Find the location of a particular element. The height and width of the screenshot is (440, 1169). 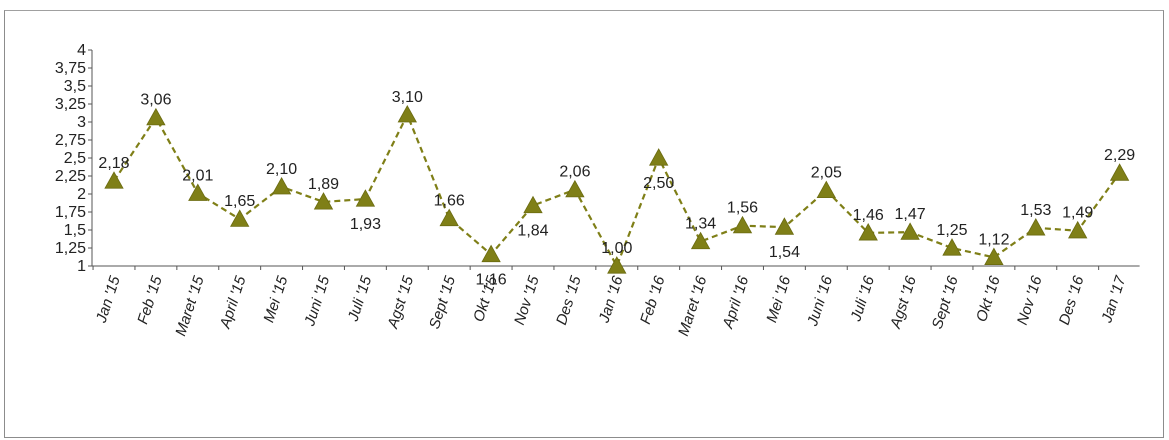

x-tick-label: Feb '15 is located at coordinates (150, 299).